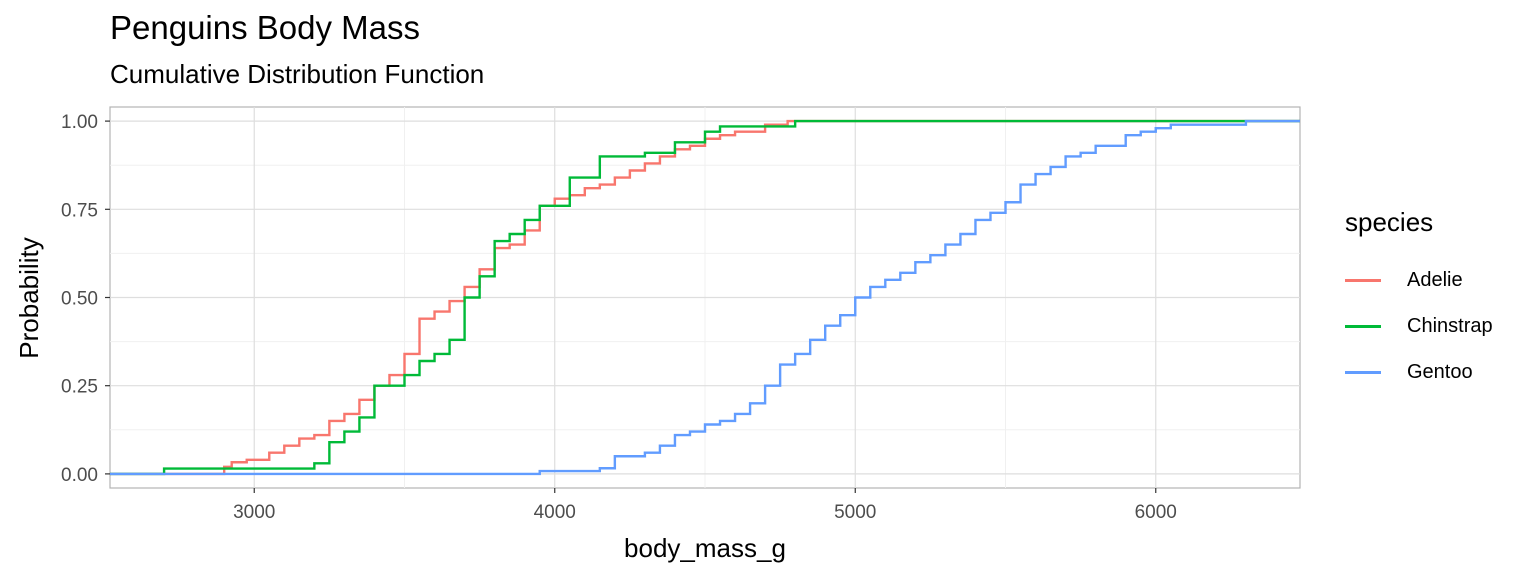 Image resolution: width=1536 pixels, height=576 pixels. I want to click on legend-label-chinstrap: Chinstrap, so click(1450, 325).